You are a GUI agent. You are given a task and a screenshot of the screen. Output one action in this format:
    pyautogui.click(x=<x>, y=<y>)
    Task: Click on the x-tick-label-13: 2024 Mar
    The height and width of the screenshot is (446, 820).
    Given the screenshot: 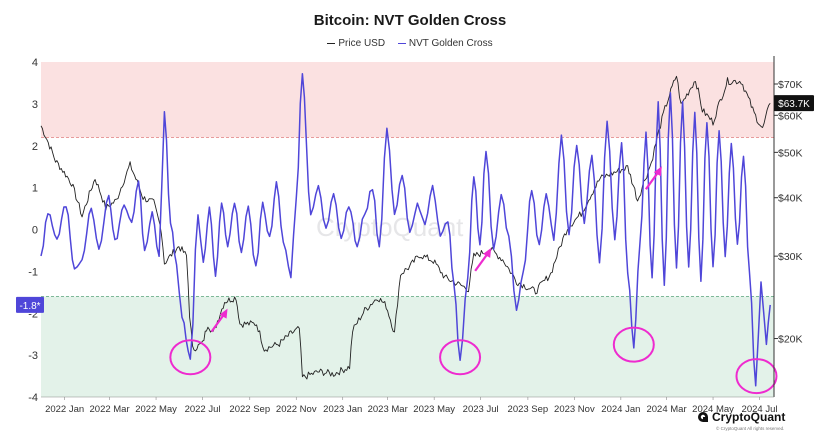 What is the action you would take?
    pyautogui.click(x=666, y=409)
    